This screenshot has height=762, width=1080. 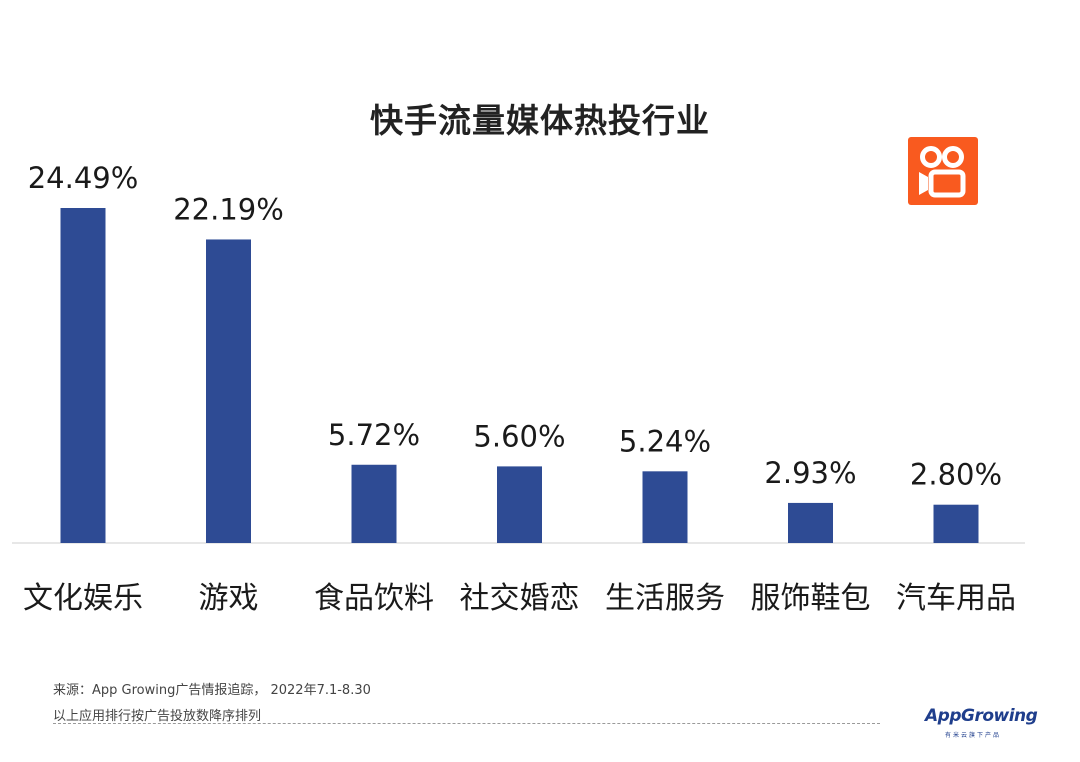 What do you see at coordinates (157, 716) in the screenshot?
I see `sort-note: 以上应用排行按广告投放数降序排列` at bounding box center [157, 716].